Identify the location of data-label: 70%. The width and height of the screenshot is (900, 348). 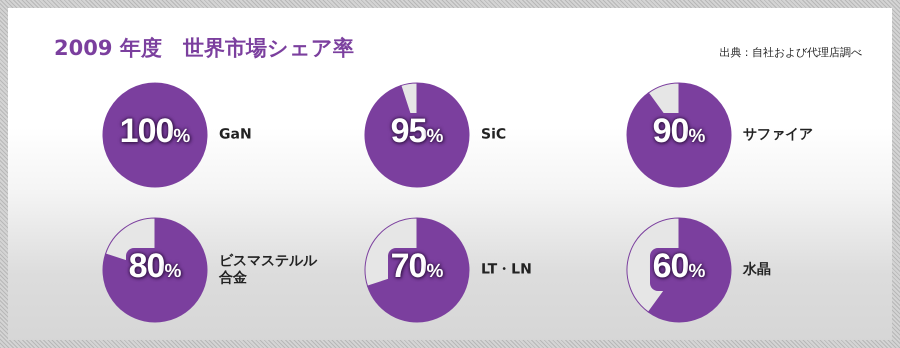
(417, 266).